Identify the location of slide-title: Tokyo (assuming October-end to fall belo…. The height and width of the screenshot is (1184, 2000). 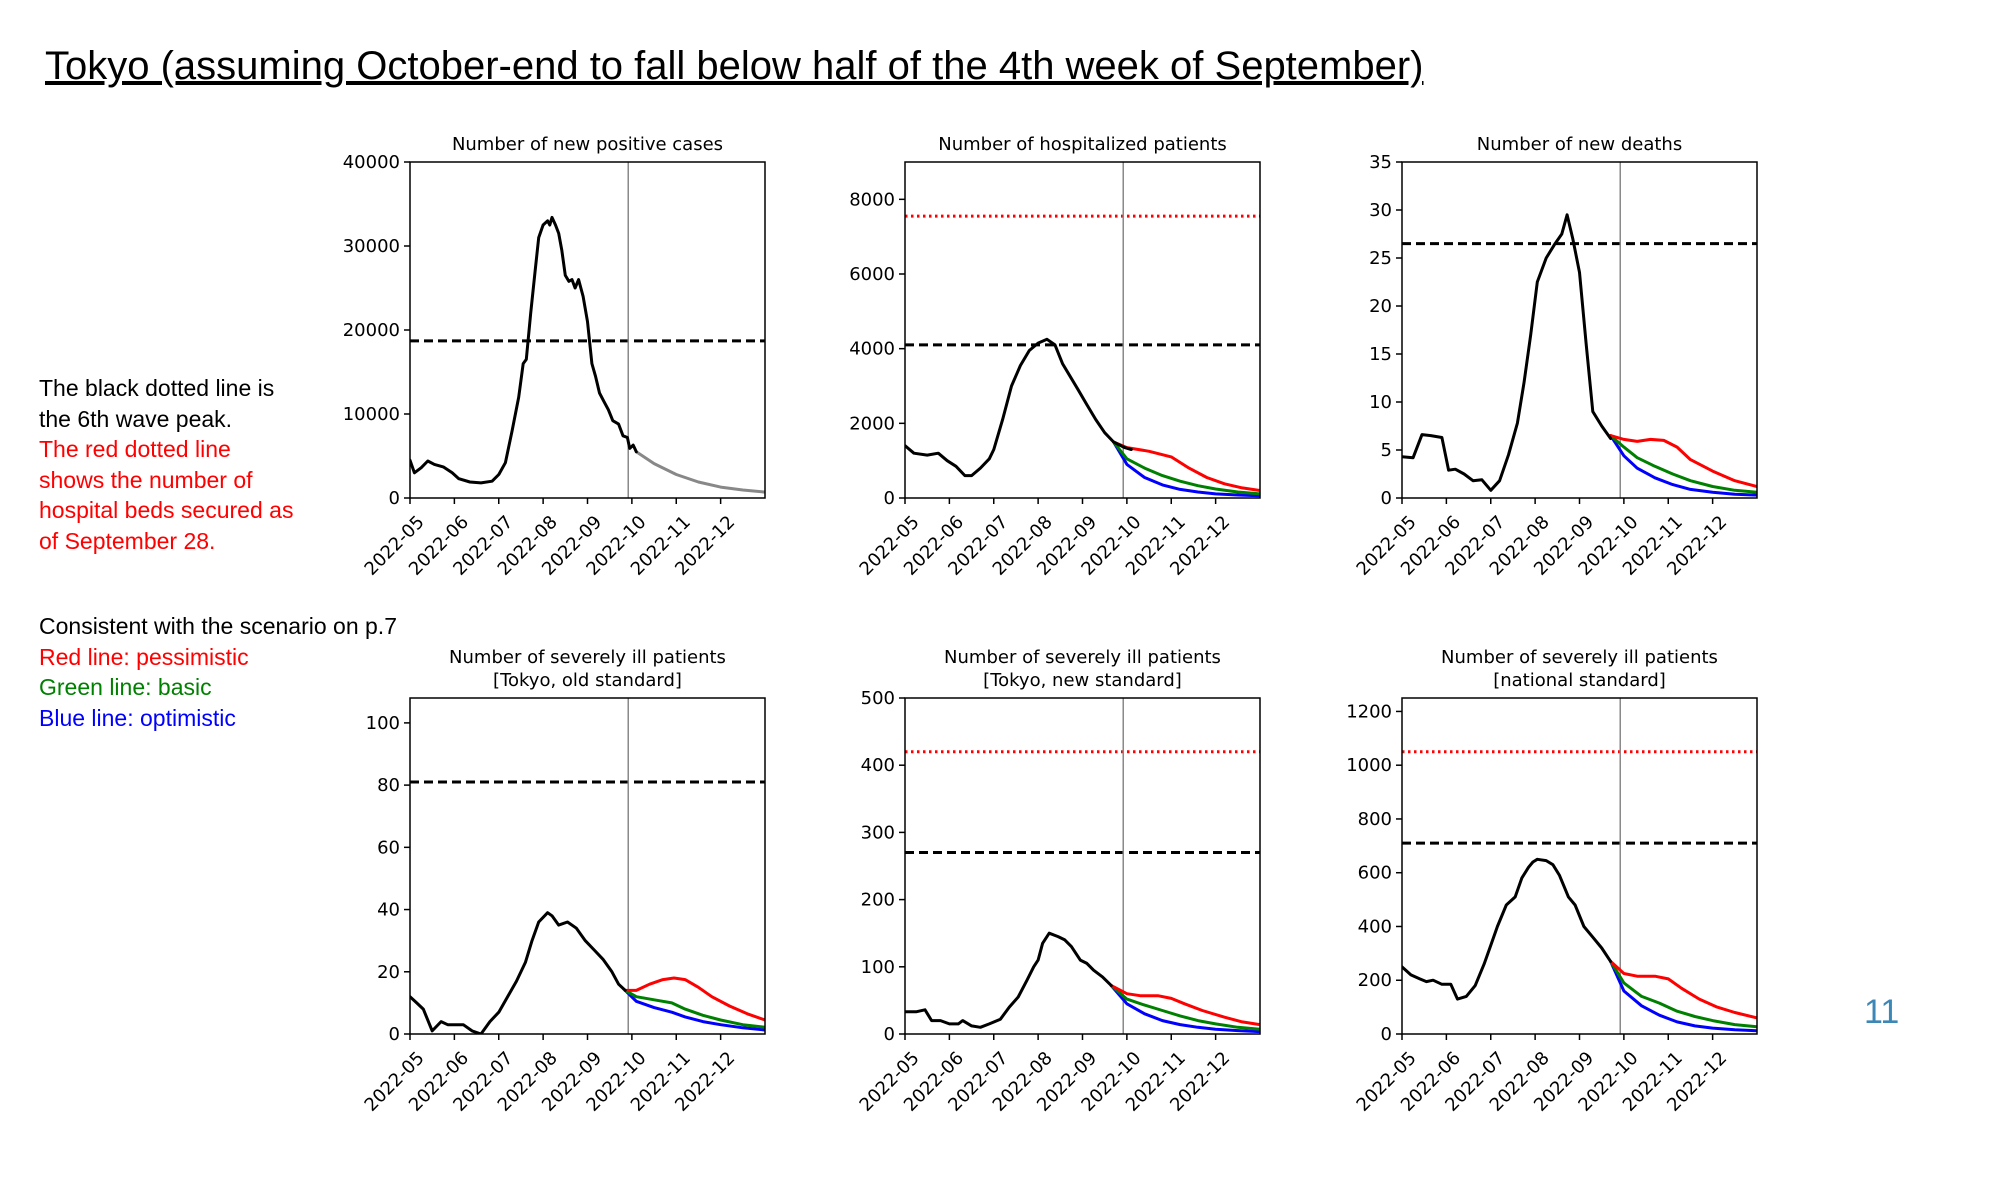
(734, 66).